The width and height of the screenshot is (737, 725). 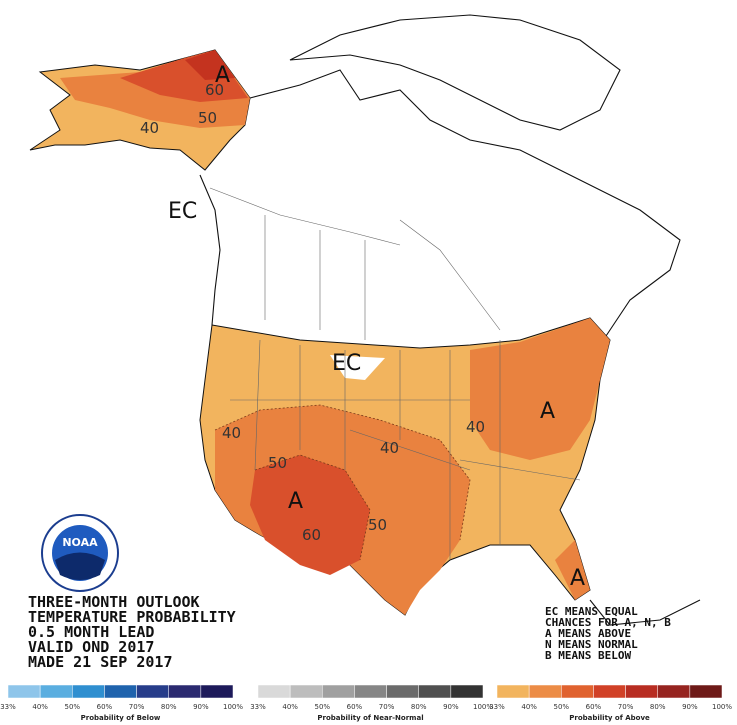 I want to click on color-caption: Probability of Below, so click(x=121, y=718).